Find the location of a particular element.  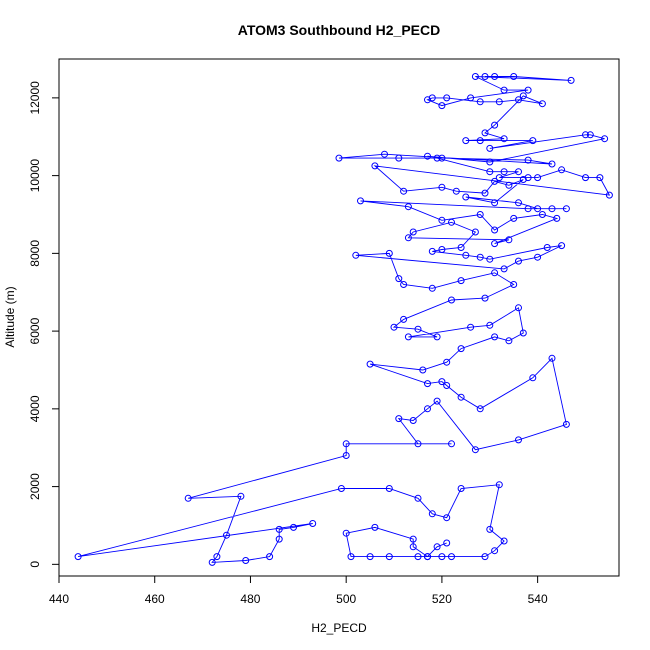

y-tick-label: 2000 is located at coordinates (35, 486).